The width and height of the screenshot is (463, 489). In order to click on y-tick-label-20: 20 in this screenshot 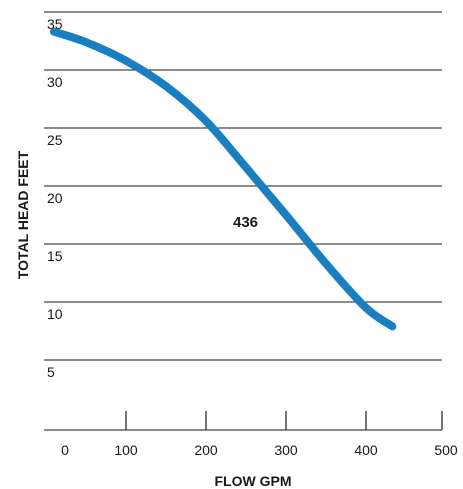, I will do `click(55, 198)`.